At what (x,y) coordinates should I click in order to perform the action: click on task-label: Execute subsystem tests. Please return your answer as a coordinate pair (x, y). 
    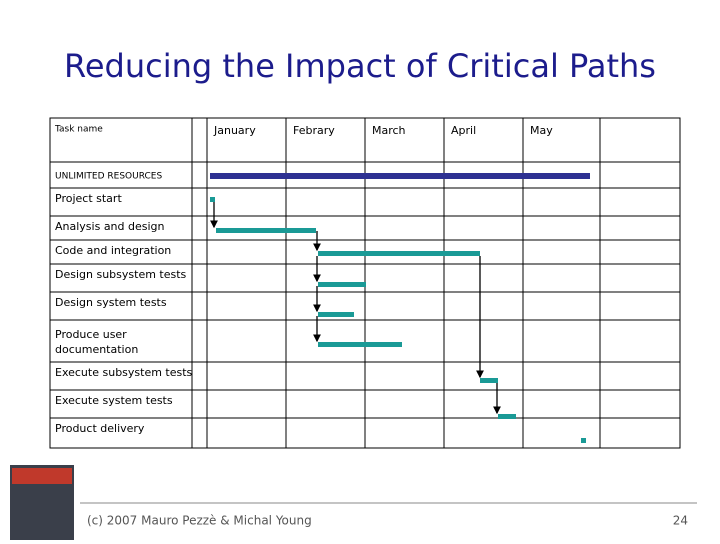
    Looking at the image, I should click on (124, 372).